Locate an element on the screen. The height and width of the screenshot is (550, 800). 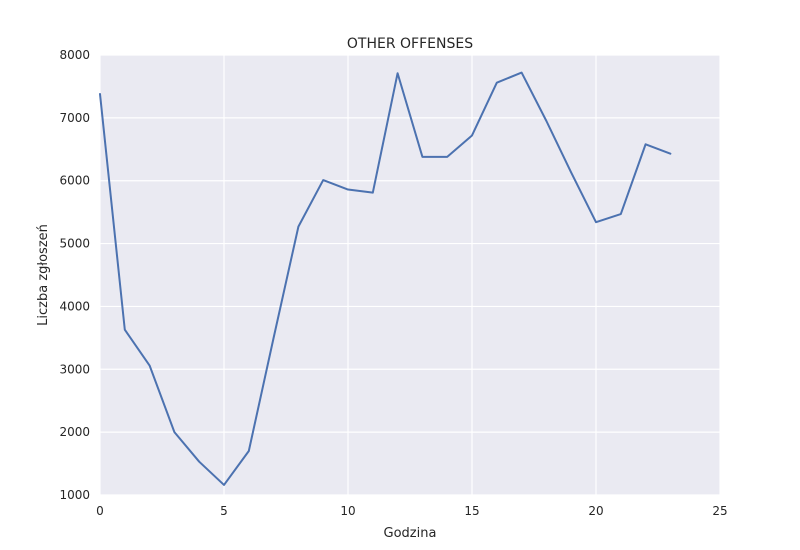
y-axis-label: Liczba zgłoszeń is located at coordinates (43, 275).